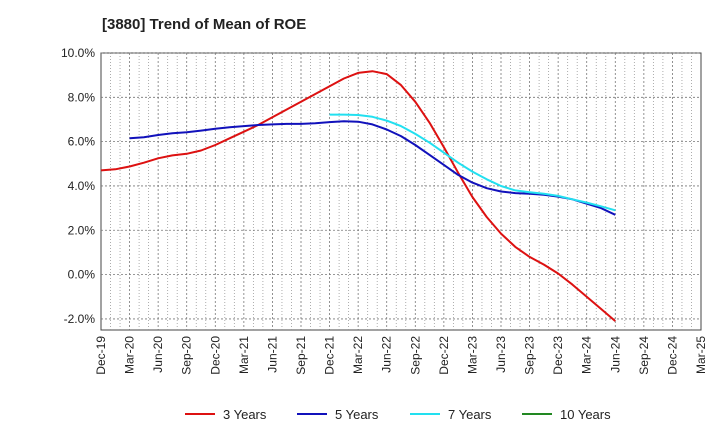 The height and width of the screenshot is (440, 720). I want to click on x-tick-label: Jun-24, so click(615, 354).